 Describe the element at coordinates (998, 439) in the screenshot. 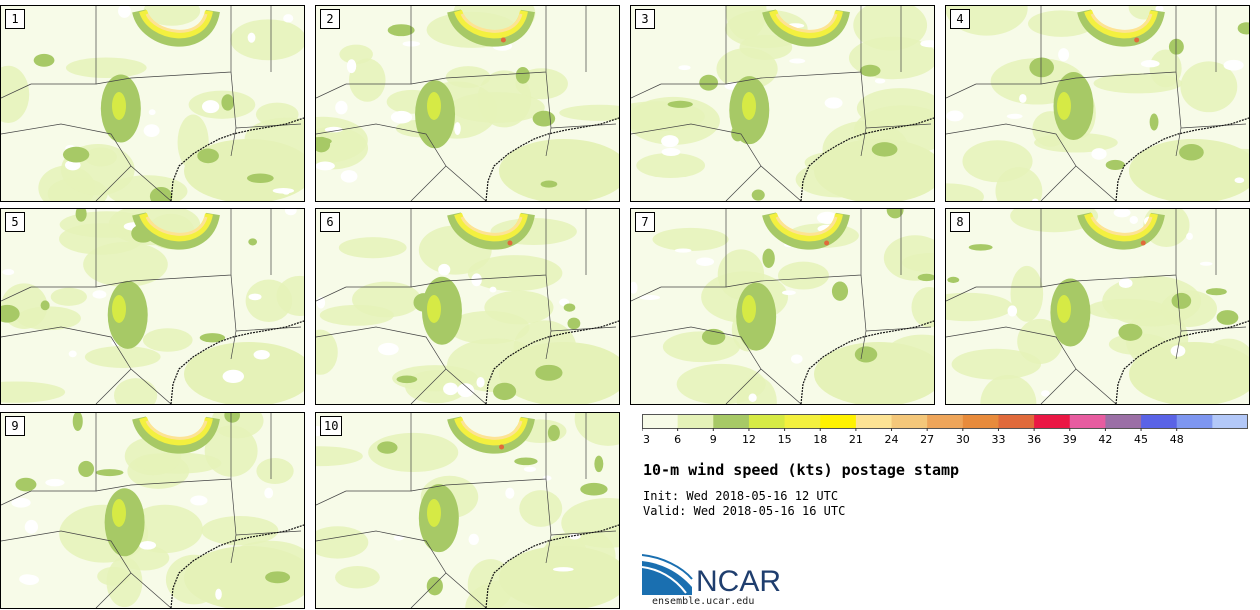

I see `colorbar-tick-label: 33` at that location.